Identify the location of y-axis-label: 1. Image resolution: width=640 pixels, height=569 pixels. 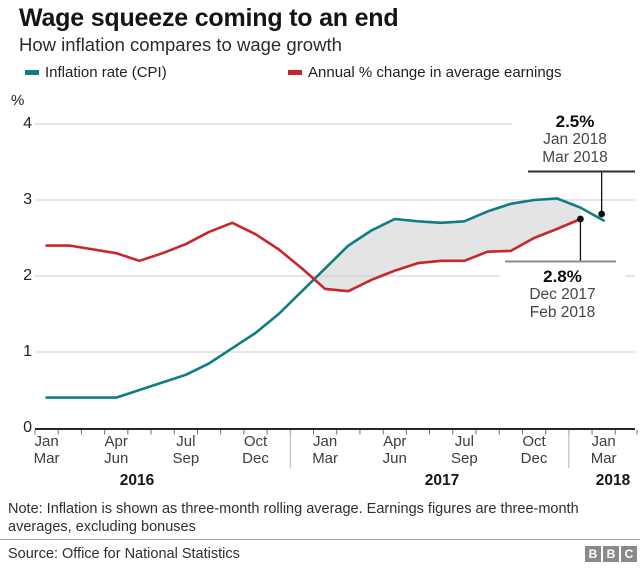
(27, 351).